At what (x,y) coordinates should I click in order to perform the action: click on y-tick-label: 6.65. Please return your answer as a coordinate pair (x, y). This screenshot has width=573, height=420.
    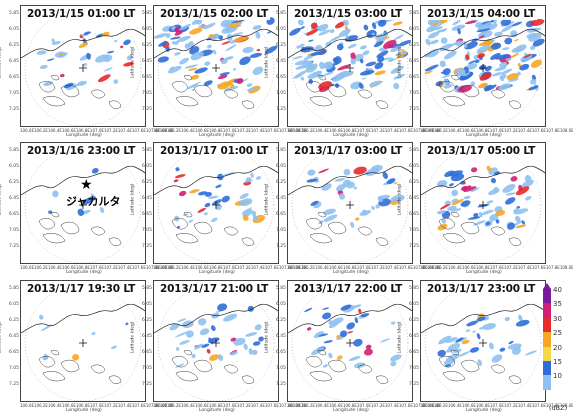
    Looking at the image, I should click on (280, 352).